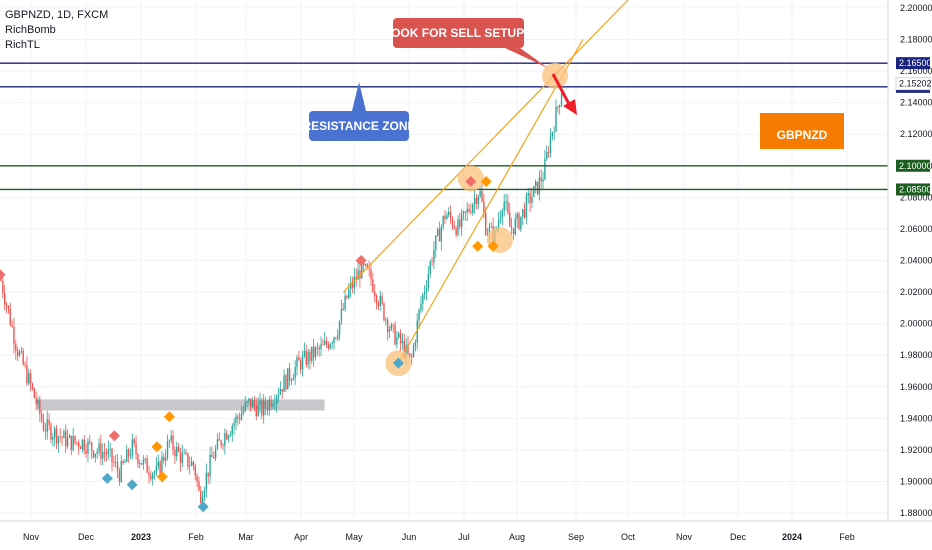 This screenshot has width=932, height=550. What do you see at coordinates (916, 134) in the screenshot?
I see `price-tick-4: 2.12000` at bounding box center [916, 134].